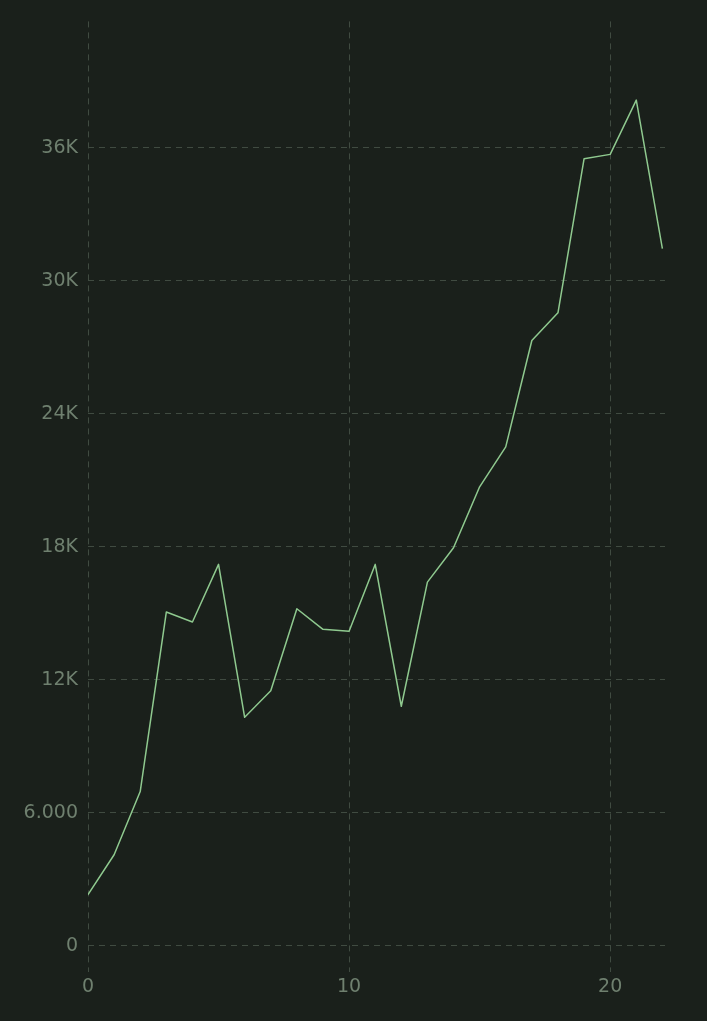 The width and height of the screenshot is (707, 1021). I want to click on y-tick-label: 24K, so click(60, 411).